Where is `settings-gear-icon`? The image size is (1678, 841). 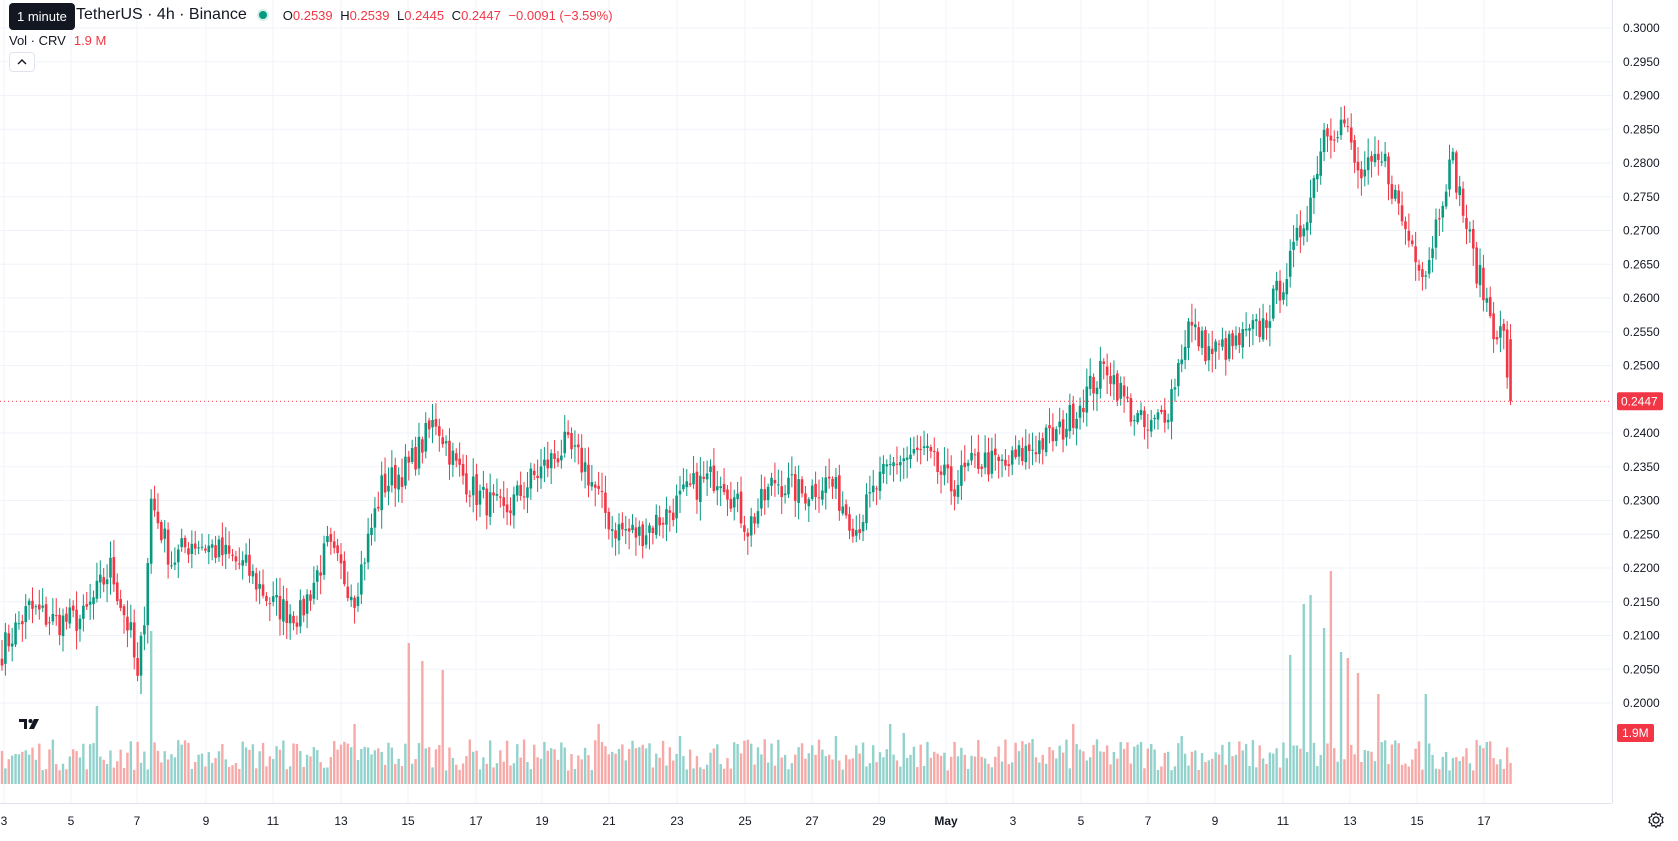 settings-gear-icon is located at coordinates (1656, 820).